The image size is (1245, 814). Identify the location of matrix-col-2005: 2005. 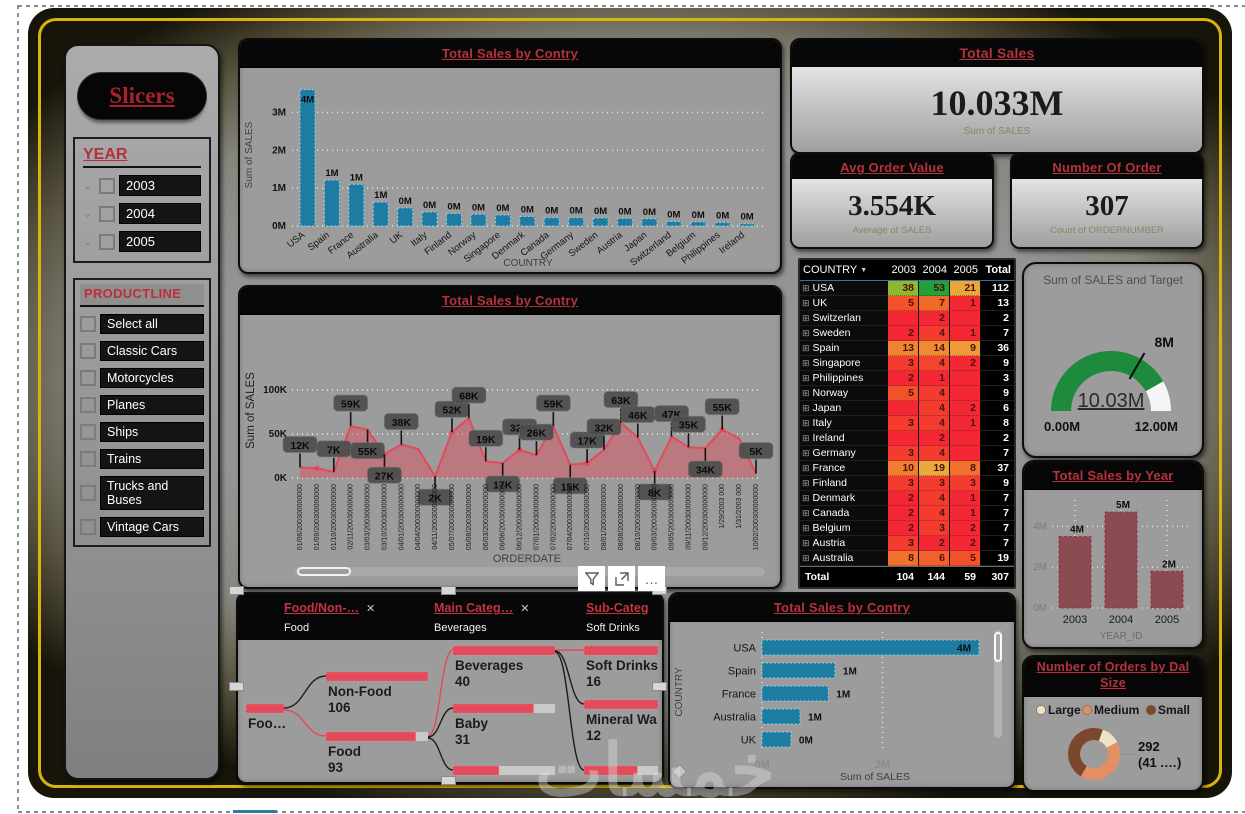
(965, 270).